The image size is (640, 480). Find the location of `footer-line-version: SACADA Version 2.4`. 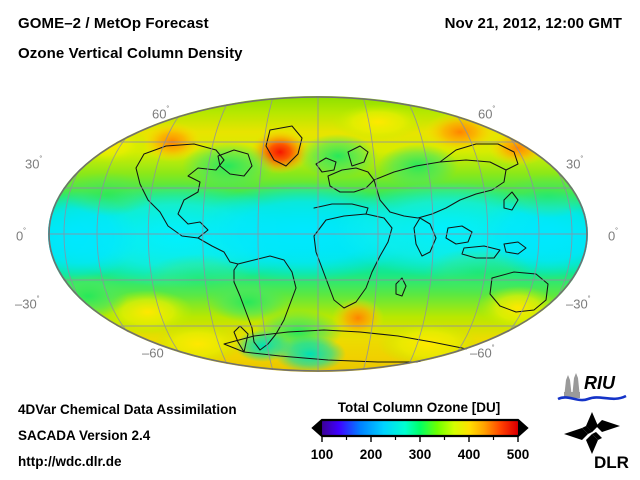

footer-line-version: SACADA Version 2.4 is located at coordinates (84, 435).